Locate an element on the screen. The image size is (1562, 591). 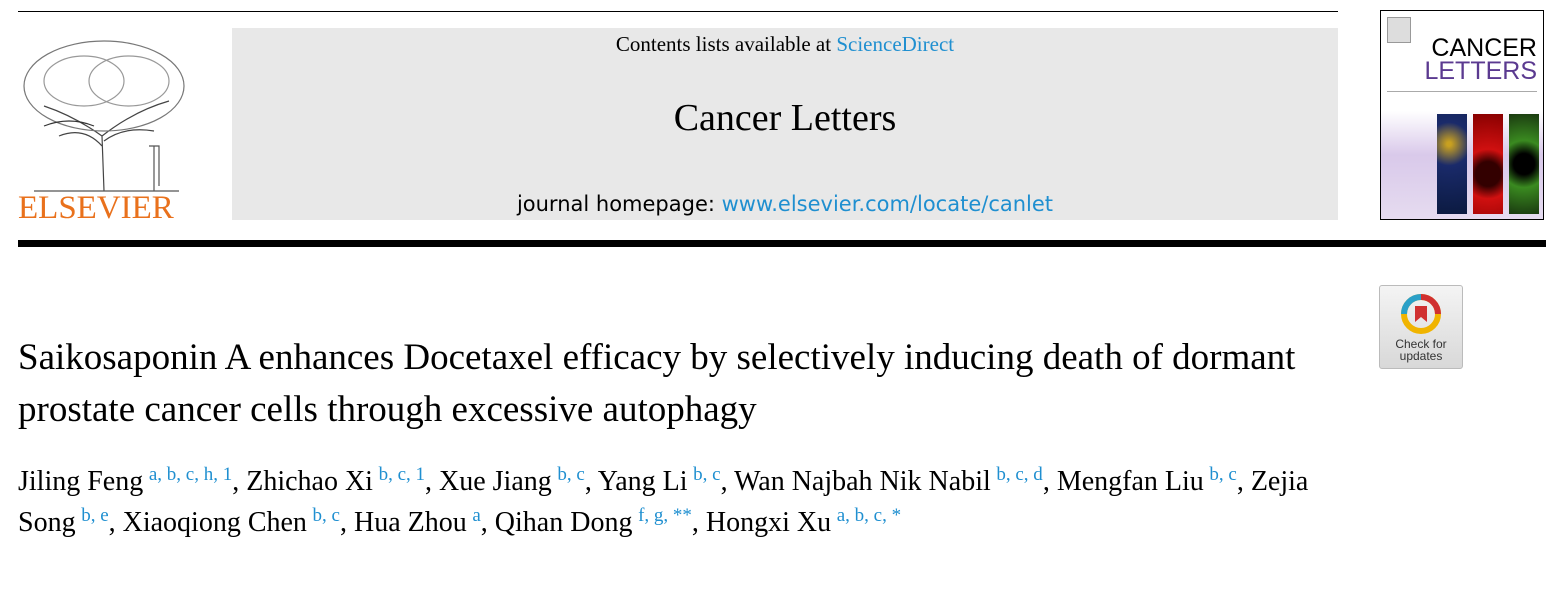
author: Zejia Song b, e, is located at coordinates (663, 502).